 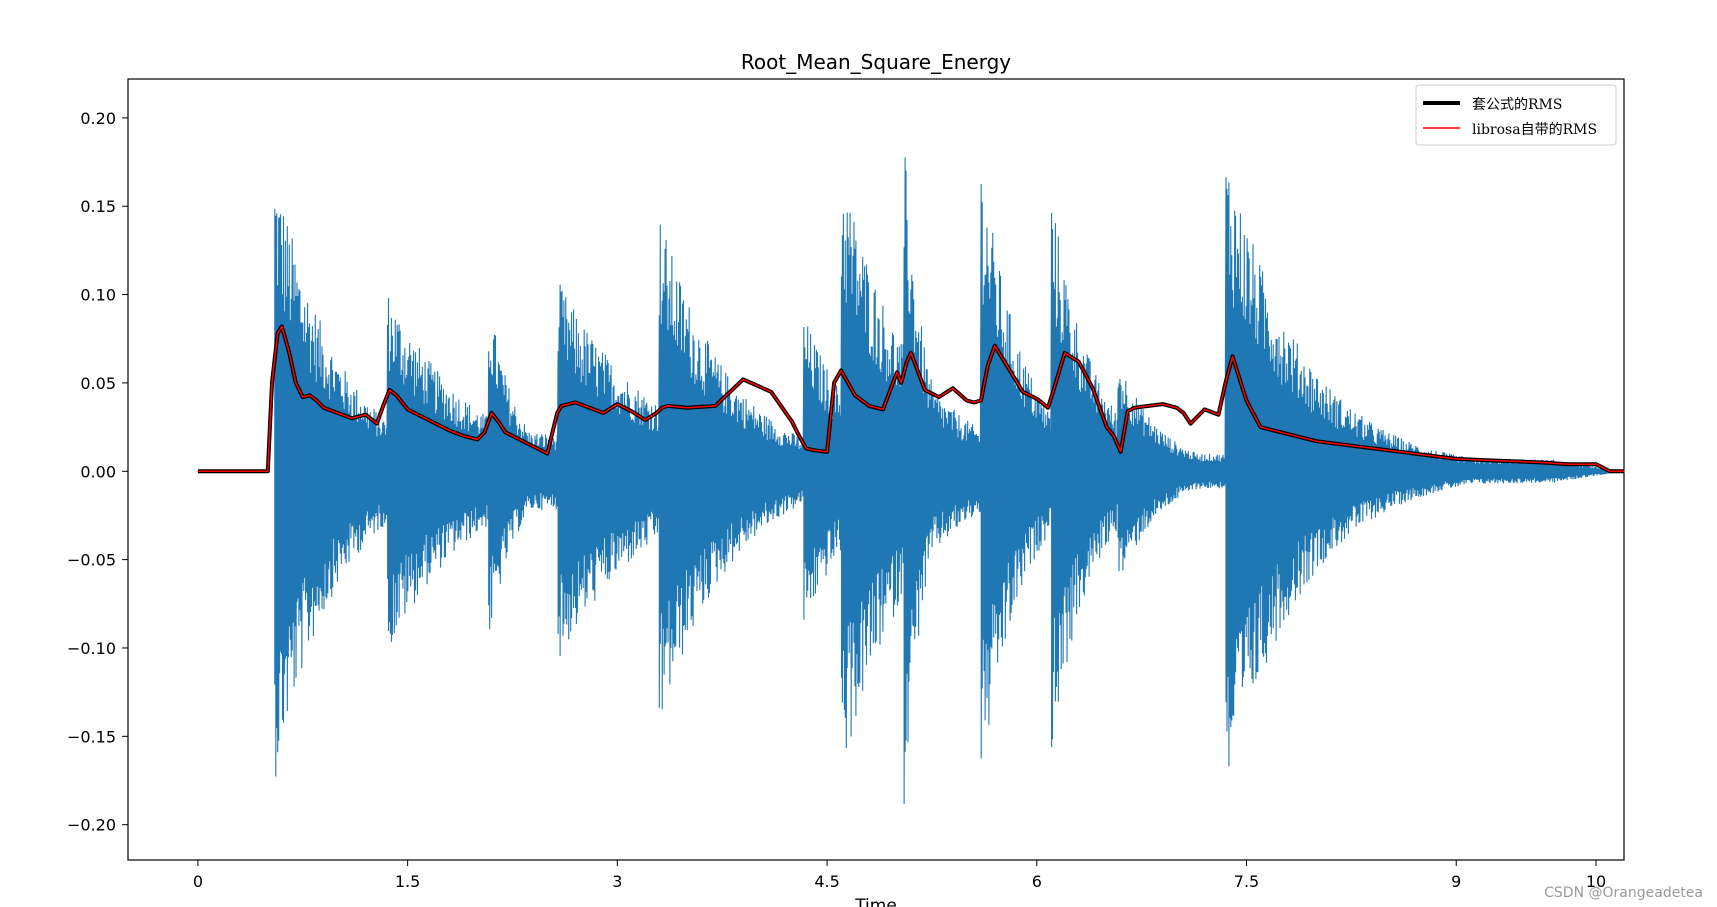 What do you see at coordinates (98, 118) in the screenshot?
I see `y-tick-label: 0.20` at bounding box center [98, 118].